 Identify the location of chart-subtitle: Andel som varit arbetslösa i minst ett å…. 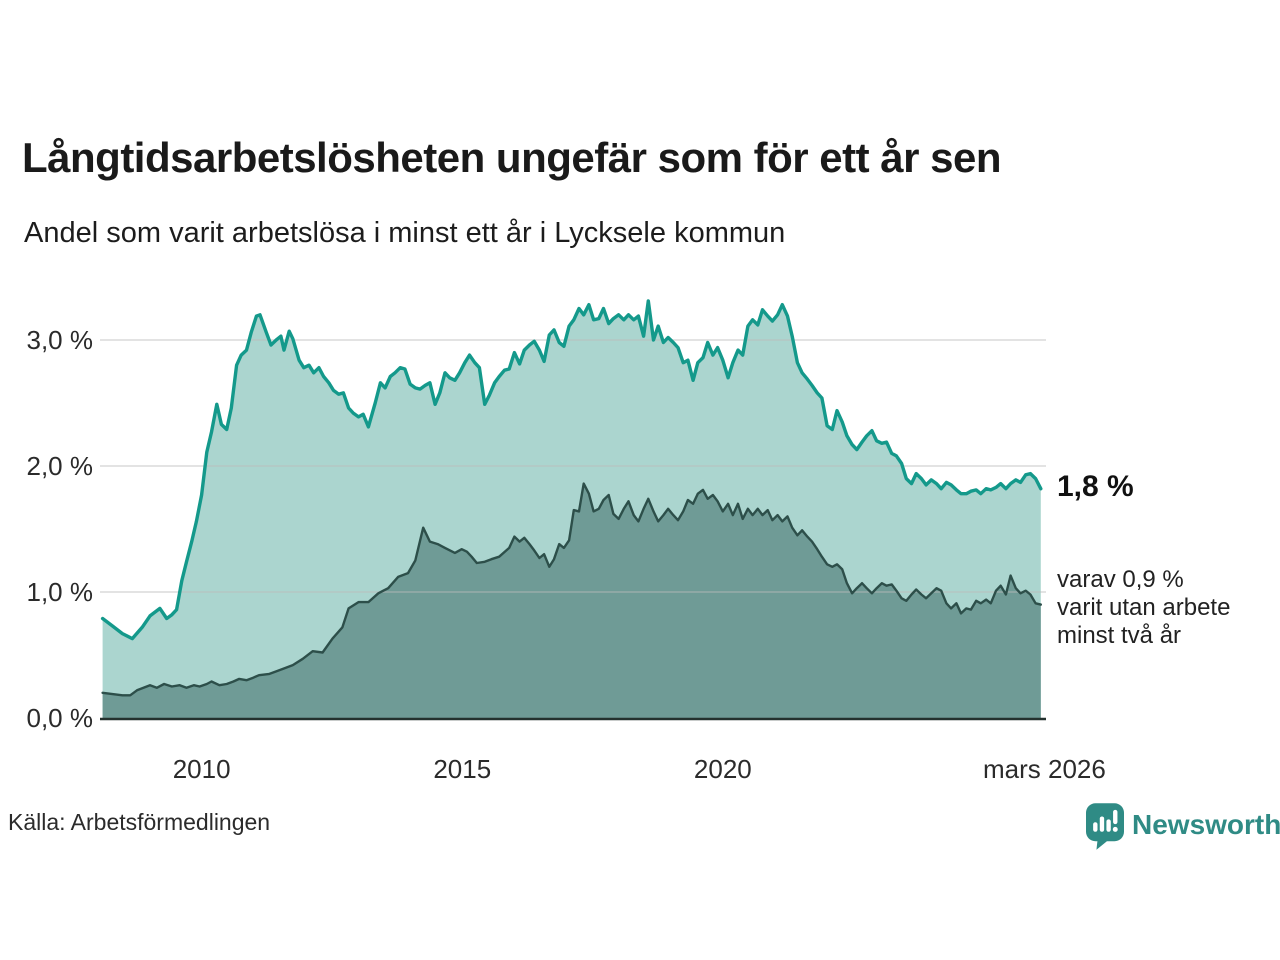
(405, 233).